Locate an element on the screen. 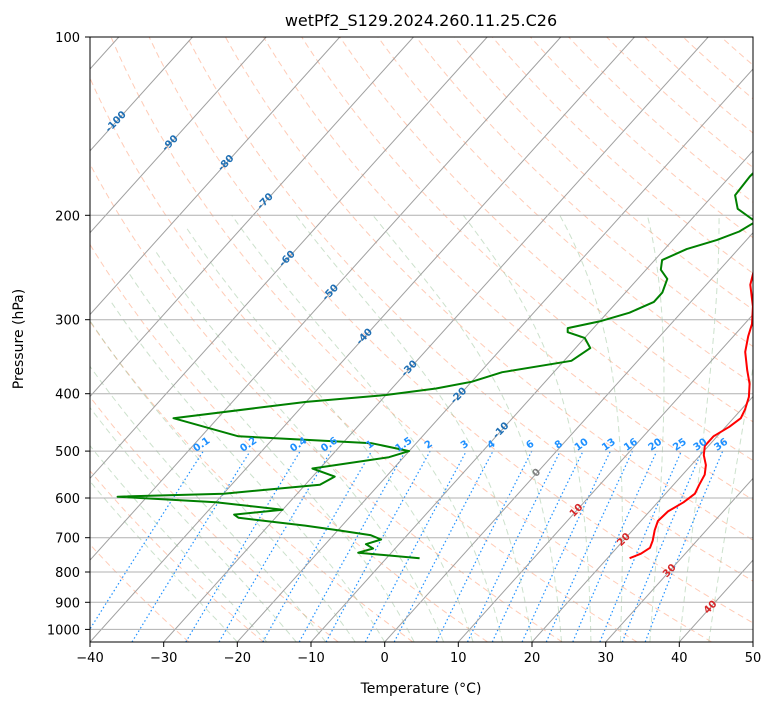 This screenshot has height=708, width=775. y-tick-label: 500 is located at coordinates (67, 452).